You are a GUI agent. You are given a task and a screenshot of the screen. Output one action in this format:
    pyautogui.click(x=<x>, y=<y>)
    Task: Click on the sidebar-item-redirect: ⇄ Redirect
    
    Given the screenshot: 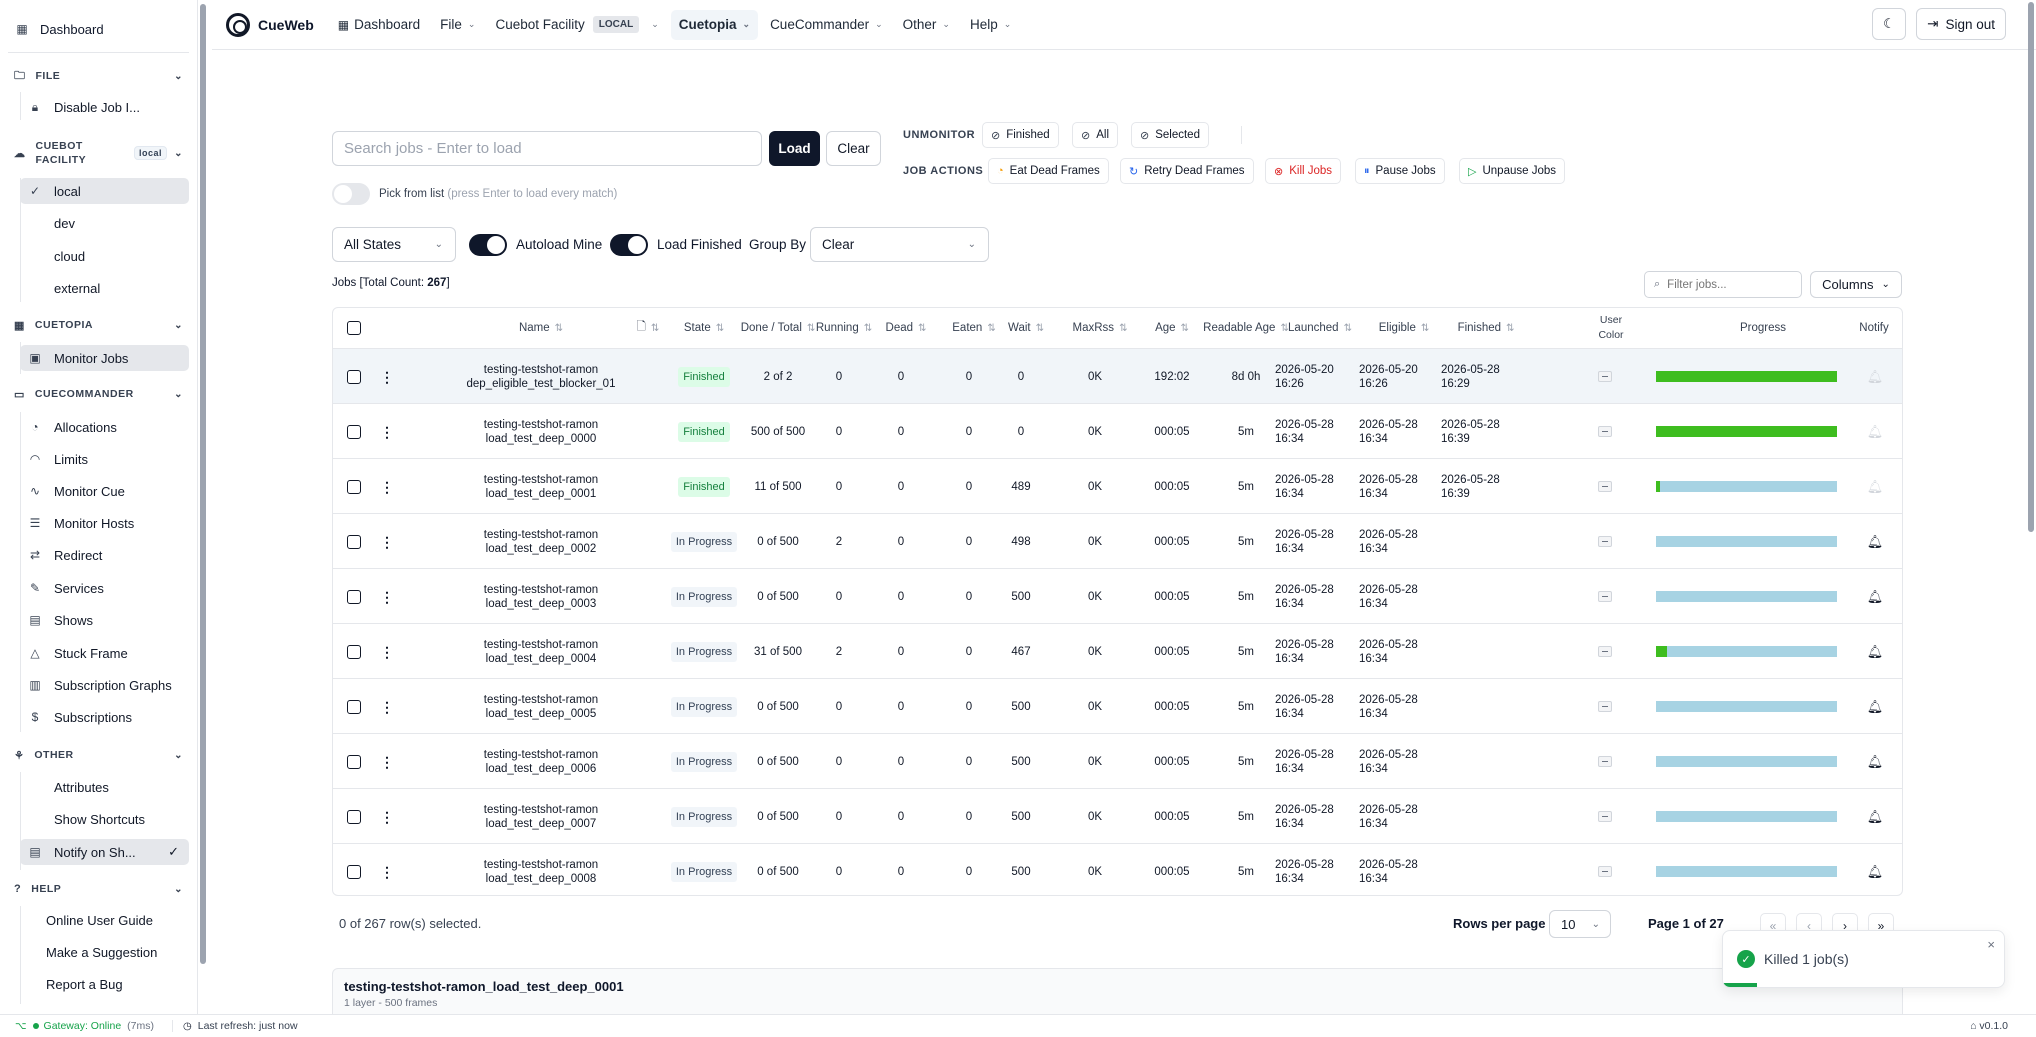 What is the action you would take?
    pyautogui.click(x=66, y=555)
    